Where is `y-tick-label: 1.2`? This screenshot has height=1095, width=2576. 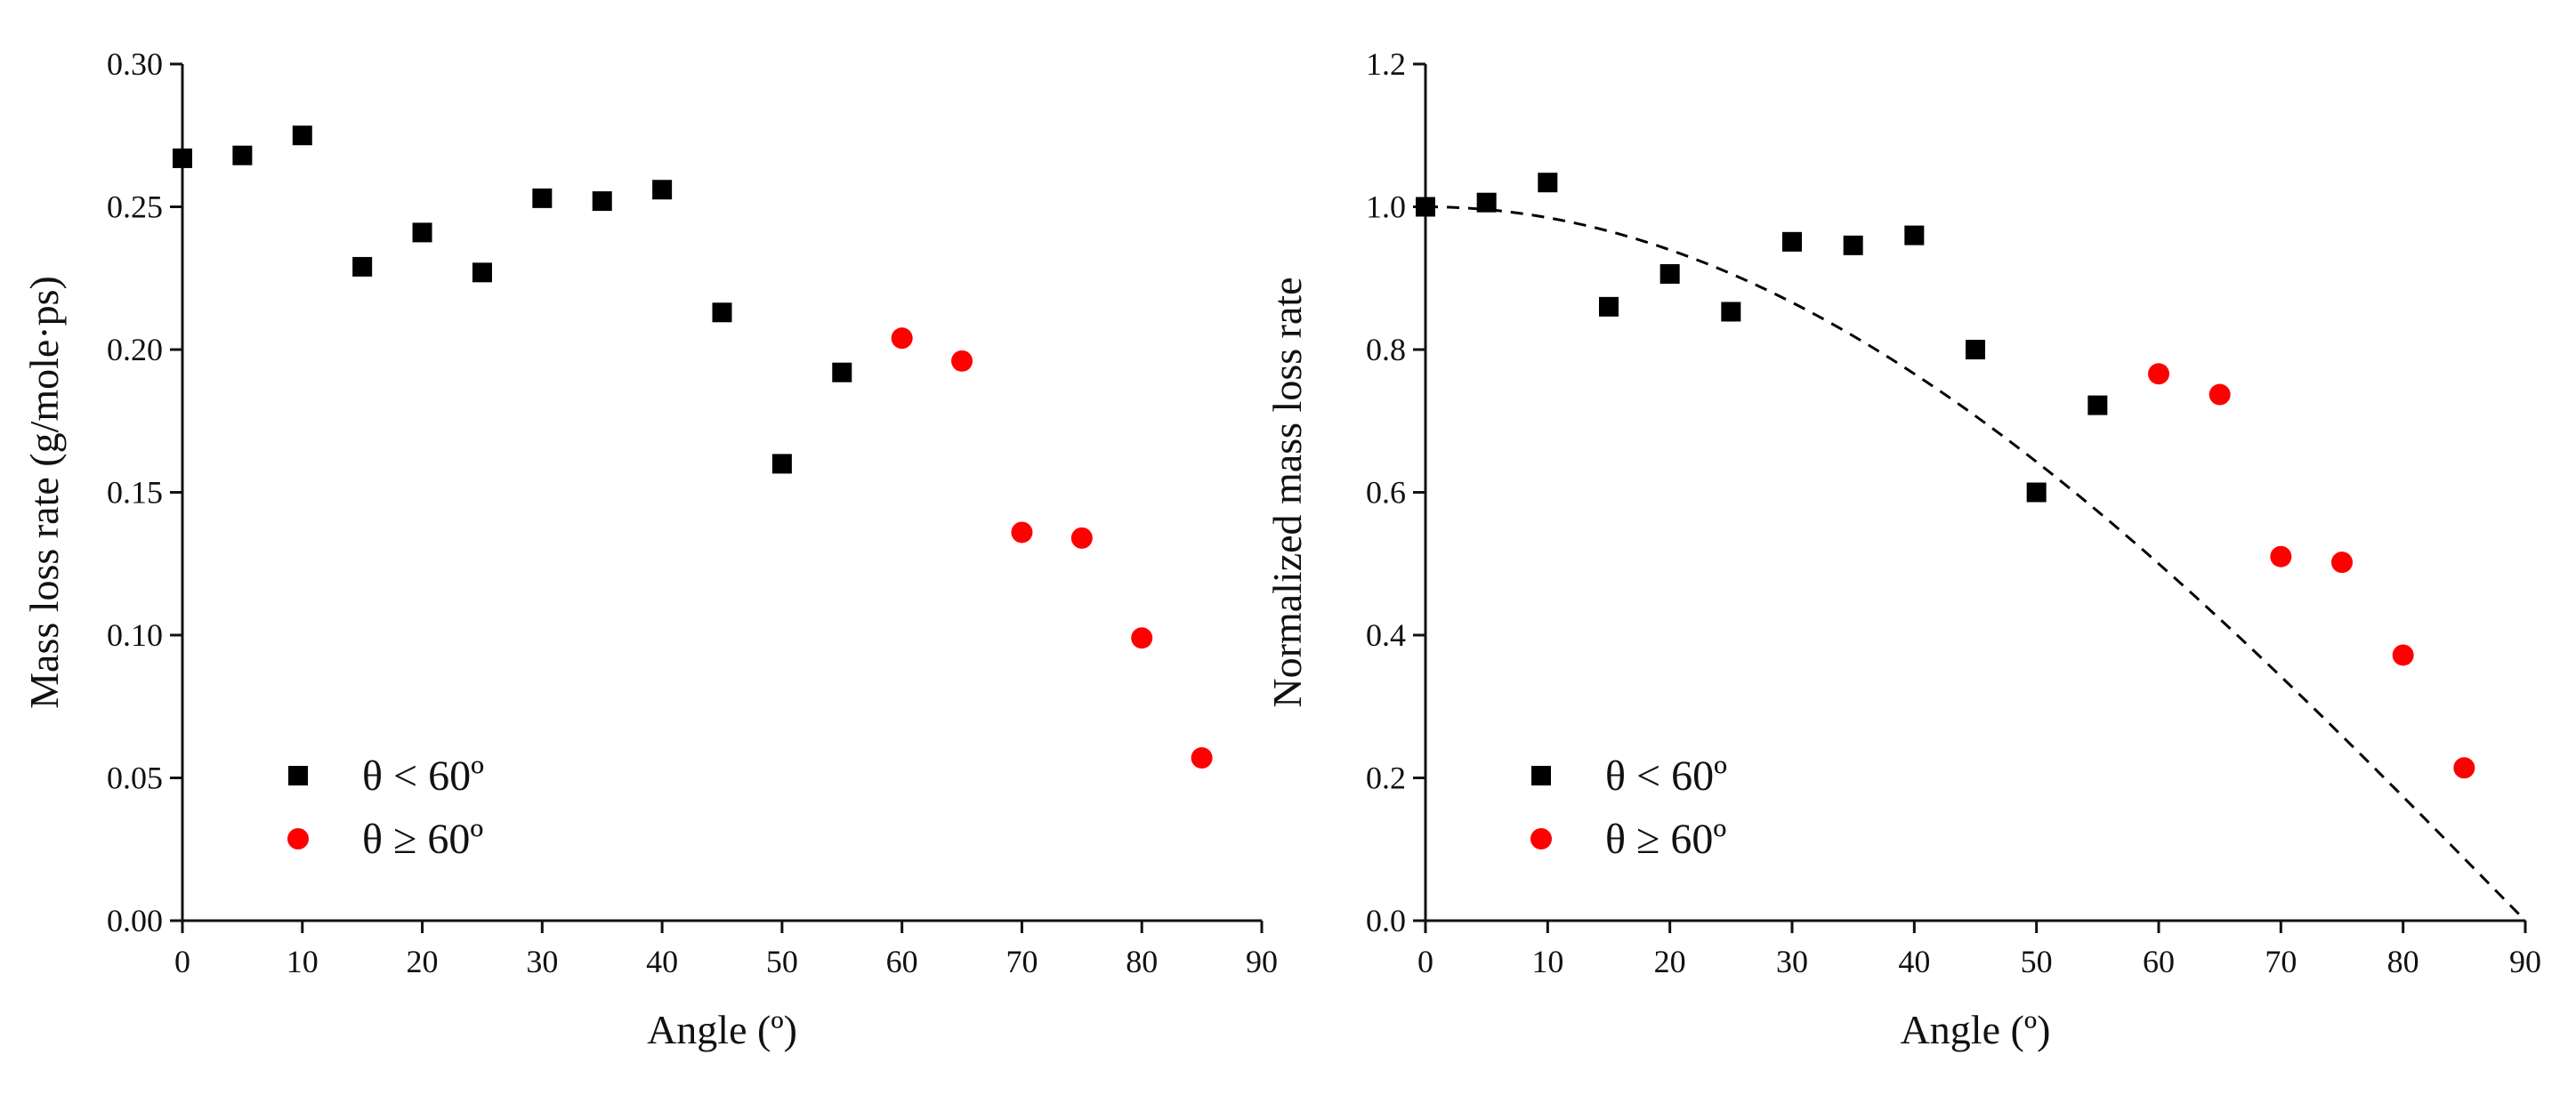 y-tick-label: 1.2 is located at coordinates (1386, 64).